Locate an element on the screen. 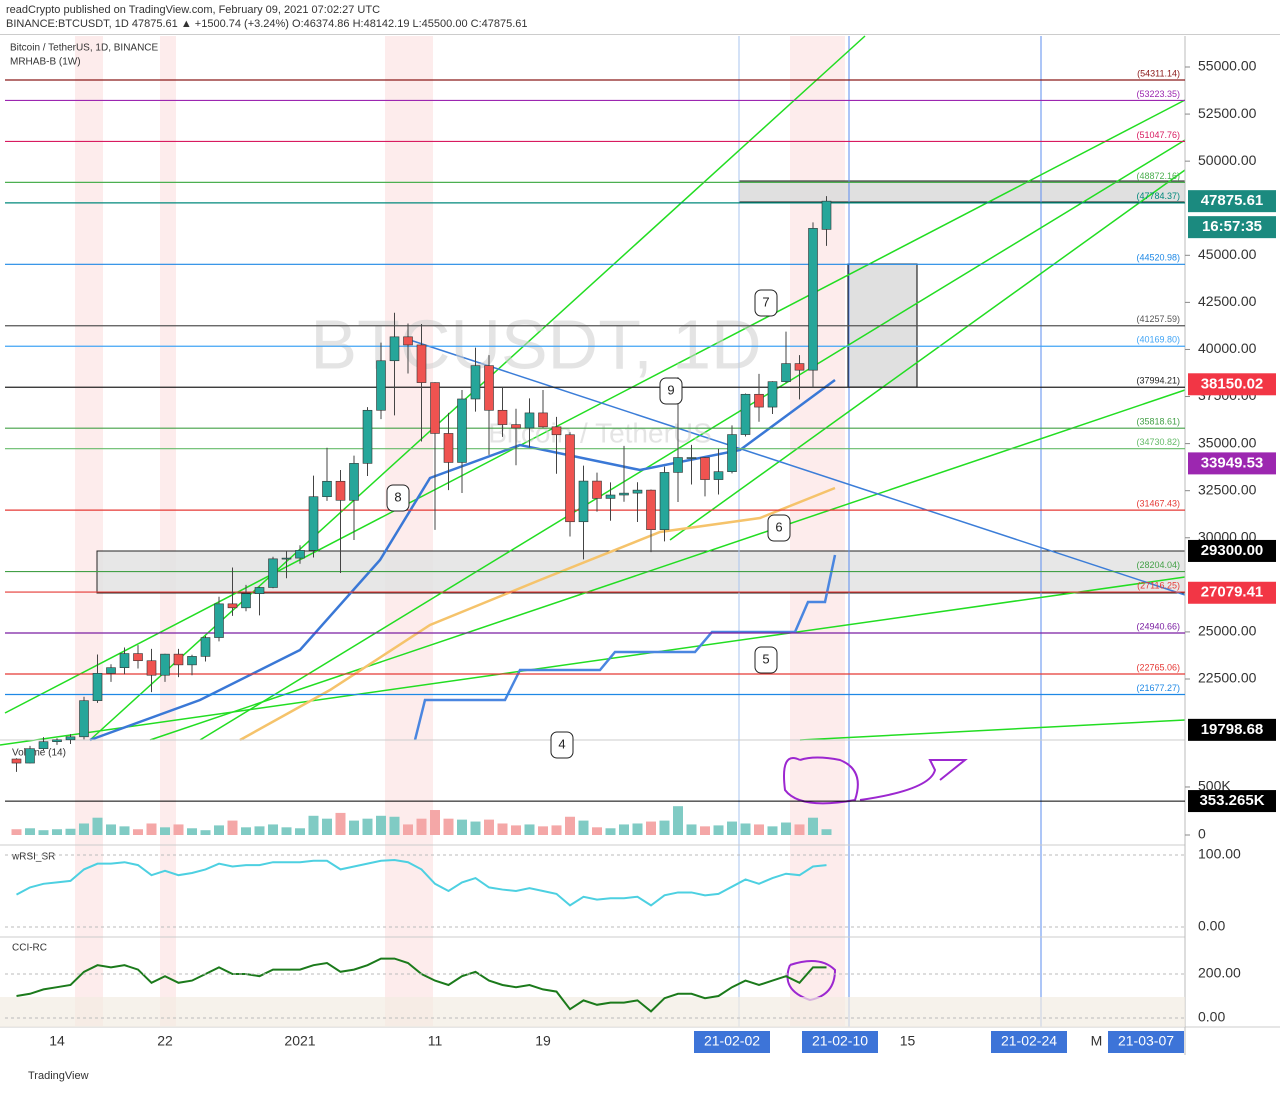  callout-label: 6 is located at coordinates (778, 526).